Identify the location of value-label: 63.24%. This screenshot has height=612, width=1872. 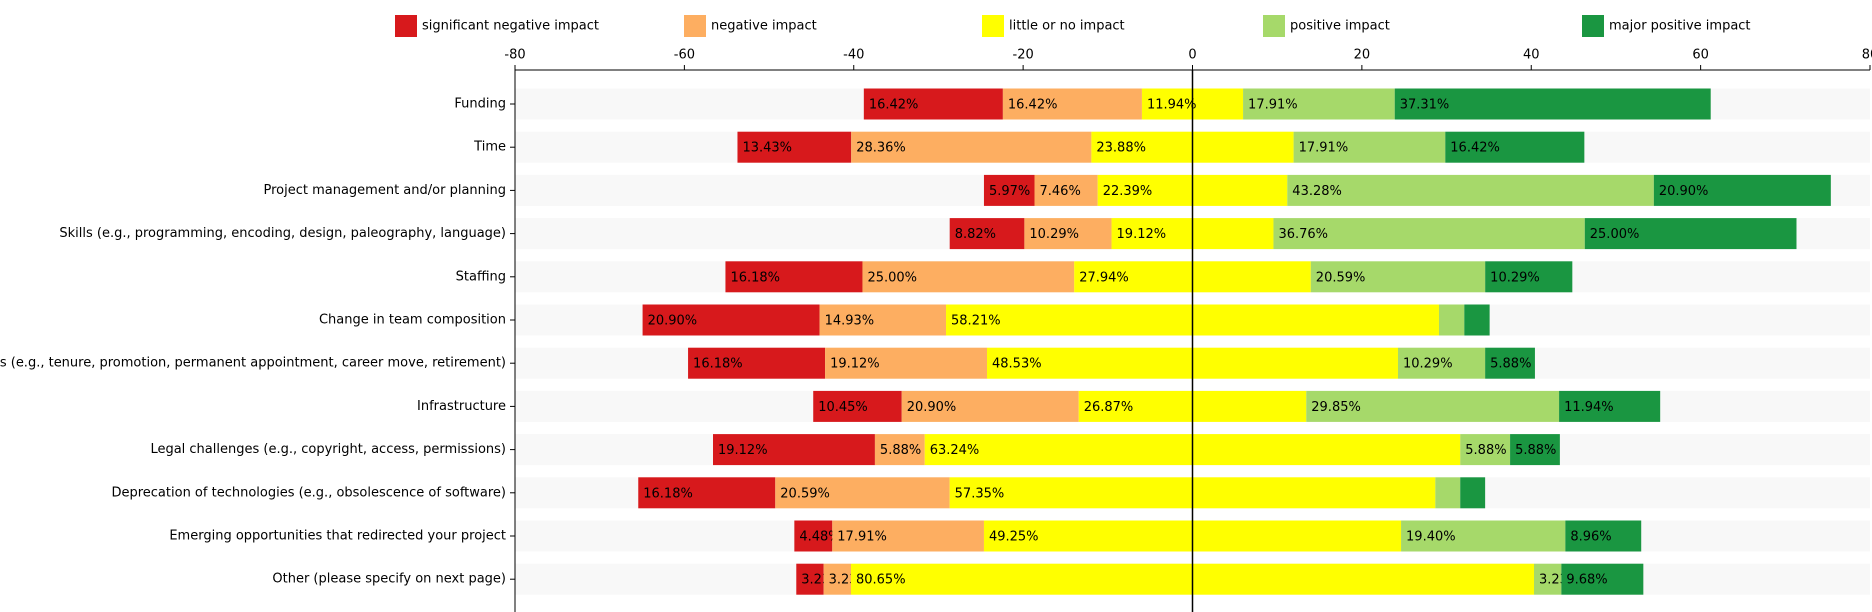
(955, 450).